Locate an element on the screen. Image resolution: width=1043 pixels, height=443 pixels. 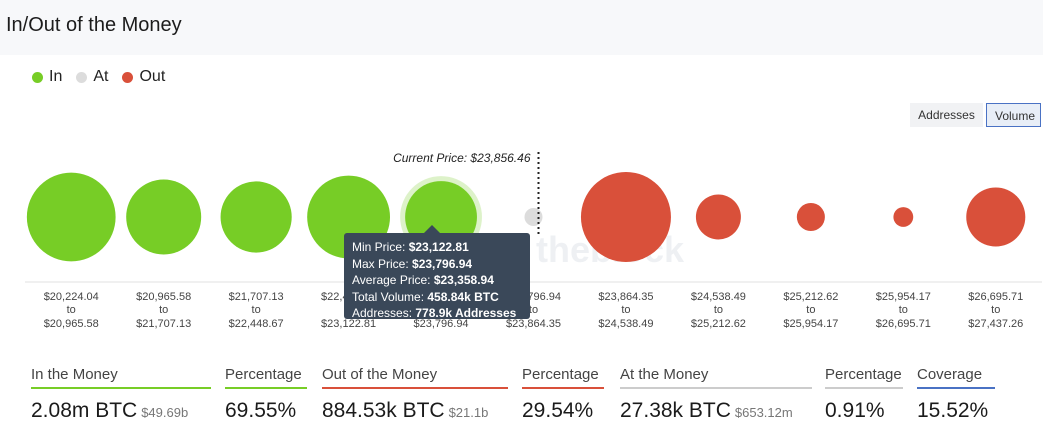
range-from-label: $25,954.17 is located at coordinates (903, 297).